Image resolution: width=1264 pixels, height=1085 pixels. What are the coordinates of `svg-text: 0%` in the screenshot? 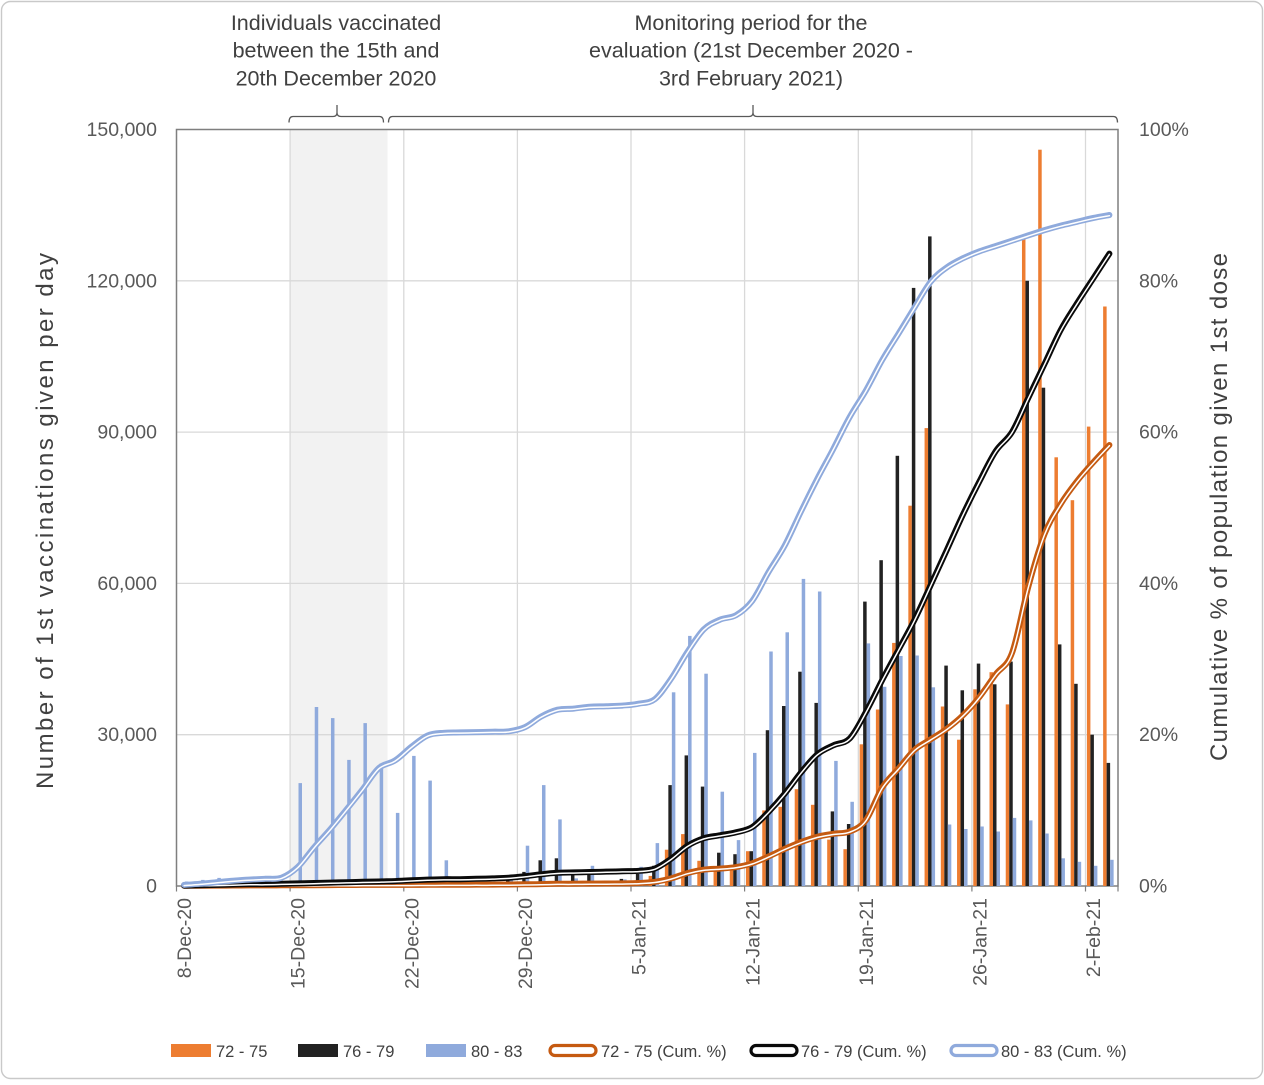 It's located at (1153, 887).